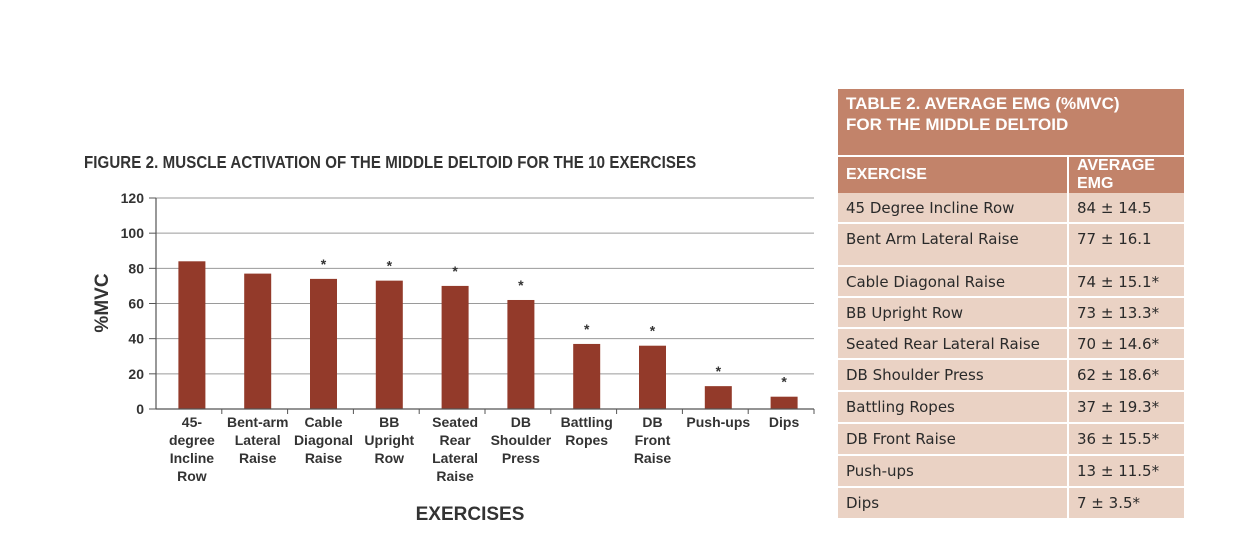  What do you see at coordinates (192, 449) in the screenshot?
I see `category-label: 45- degree Incline Row` at bounding box center [192, 449].